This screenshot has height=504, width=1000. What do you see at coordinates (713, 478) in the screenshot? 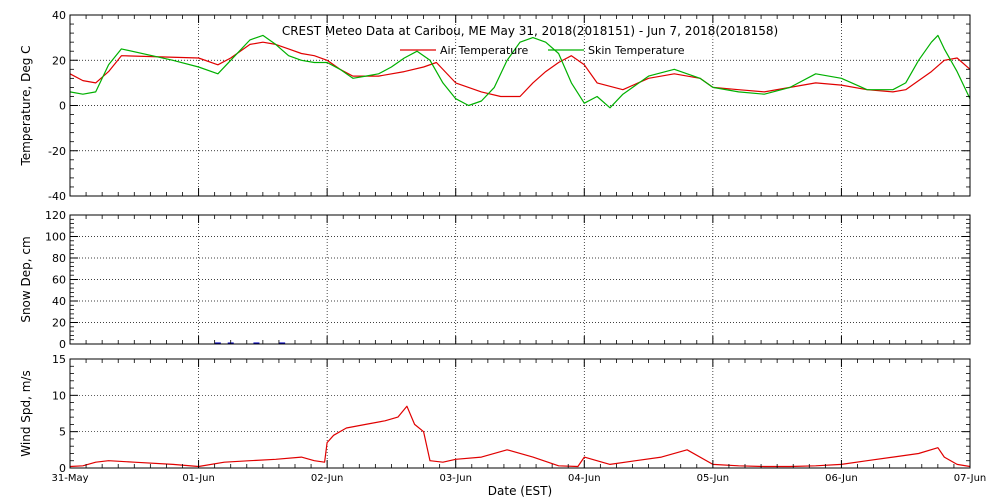
I see `x-tick-label-5: 05-Jun` at bounding box center [713, 478].